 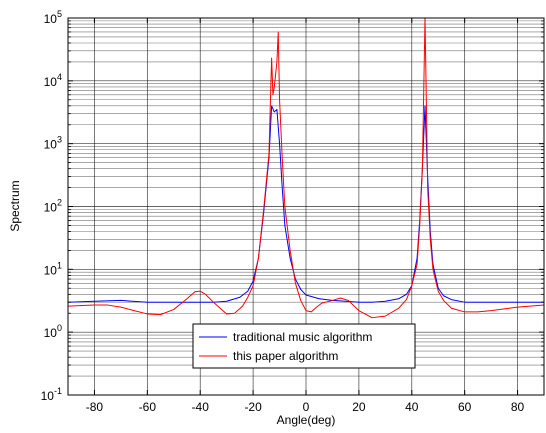 I want to click on x-tick-label: -20, so click(x=253, y=407).